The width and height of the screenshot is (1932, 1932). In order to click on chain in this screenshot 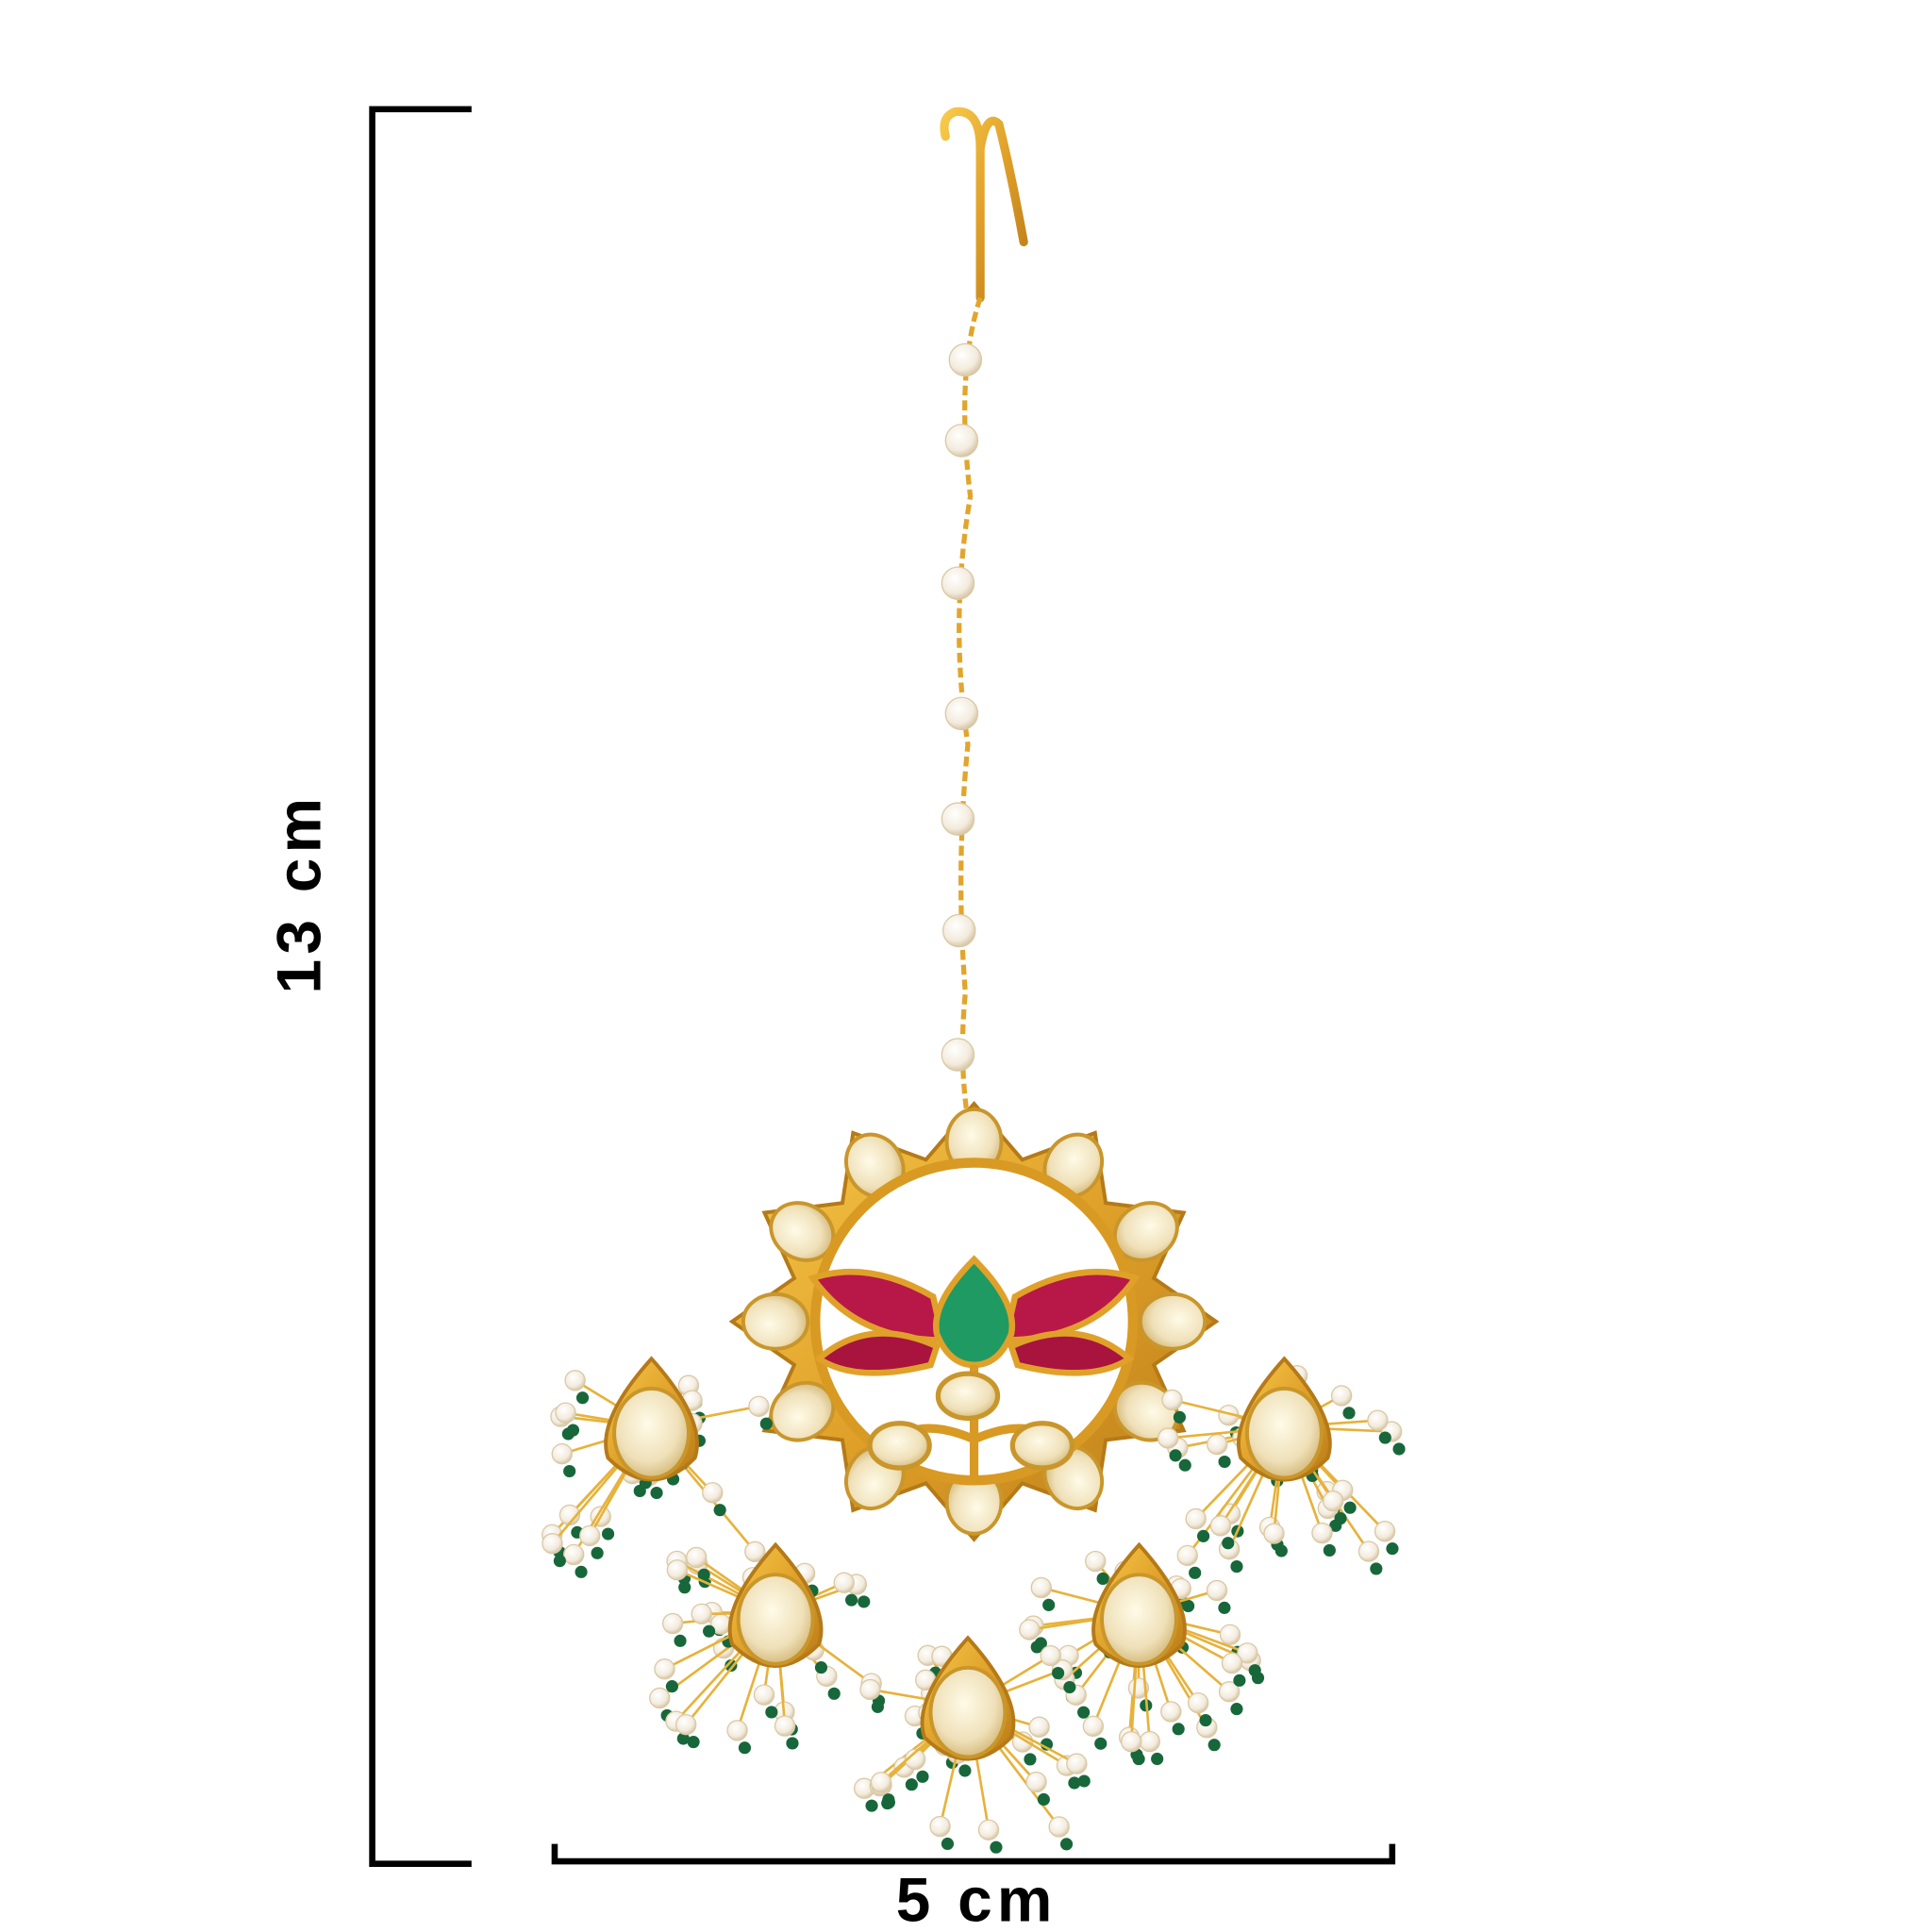, I will do `click(970, 716)`.